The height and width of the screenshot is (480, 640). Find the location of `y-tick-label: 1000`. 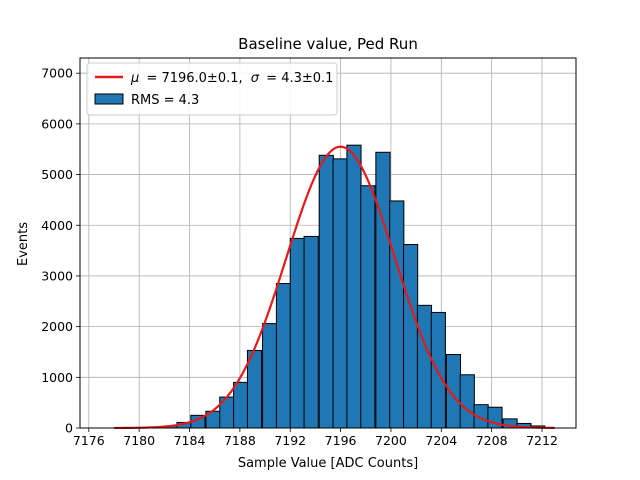

y-tick-label: 1000 is located at coordinates (57, 377).